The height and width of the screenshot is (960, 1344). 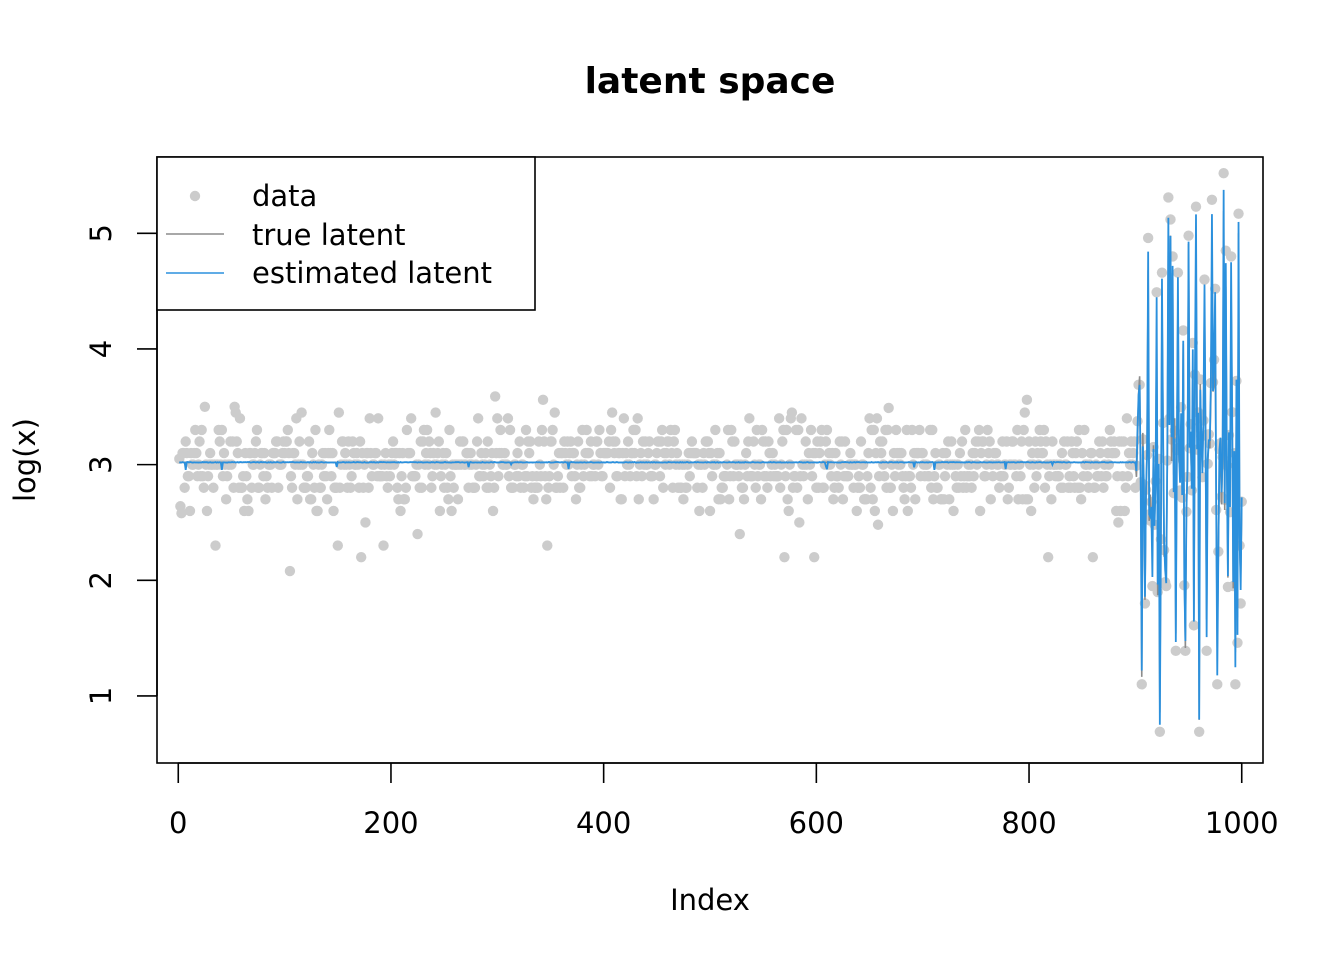 I want to click on legend-label-true-latent: true latent, so click(x=329, y=235).